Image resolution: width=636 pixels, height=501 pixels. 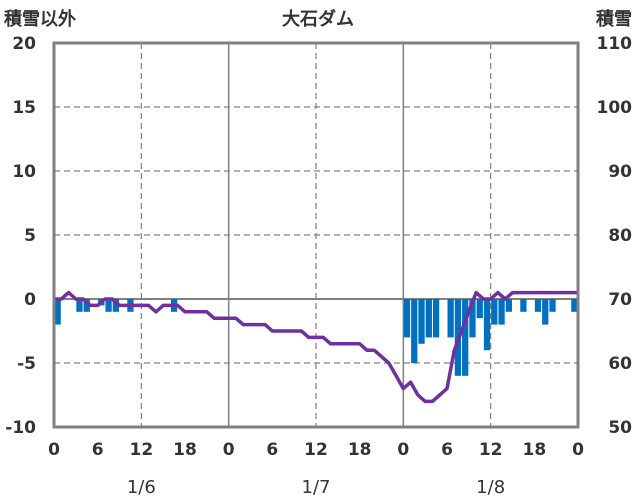 I want to click on right-tick-label: 80, so click(x=620, y=236).